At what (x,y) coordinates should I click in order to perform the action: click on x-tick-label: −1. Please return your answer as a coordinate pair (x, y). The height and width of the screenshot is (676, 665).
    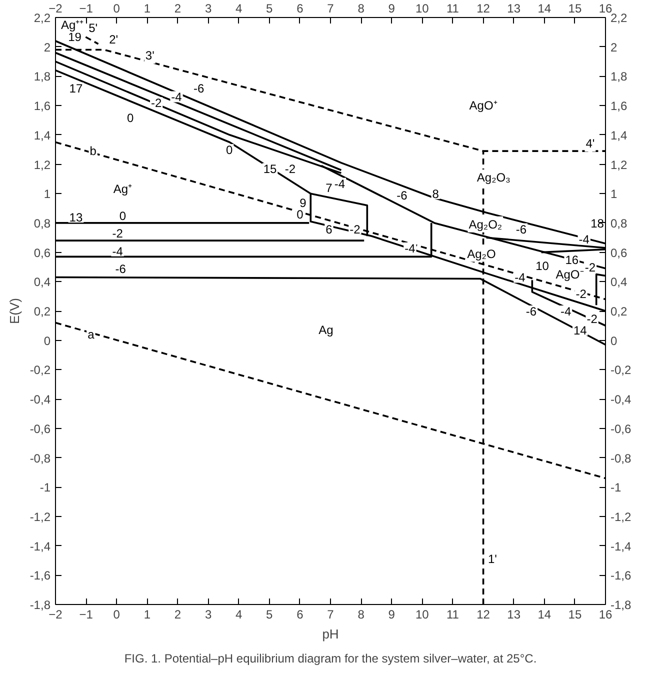
    Looking at the image, I should click on (86, 9).